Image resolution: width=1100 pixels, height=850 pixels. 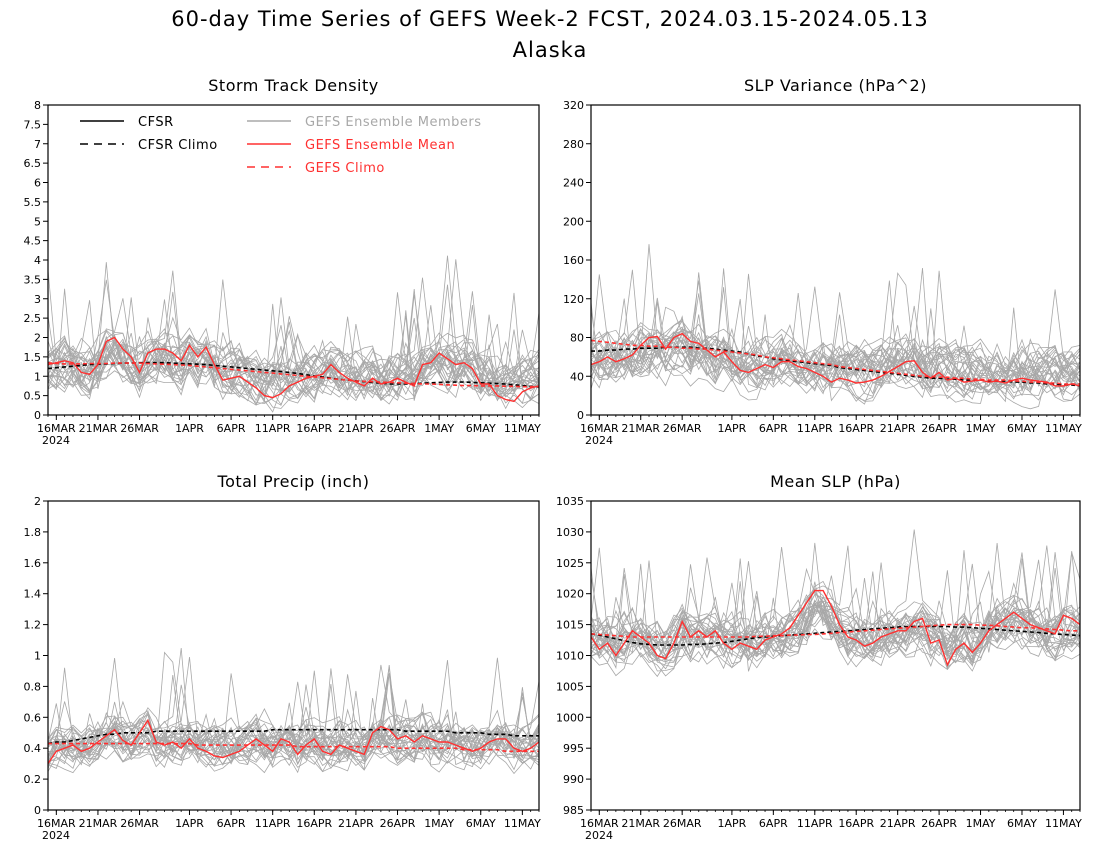 I want to click on y-tick-label: 1.6, so click(x=33, y=563).